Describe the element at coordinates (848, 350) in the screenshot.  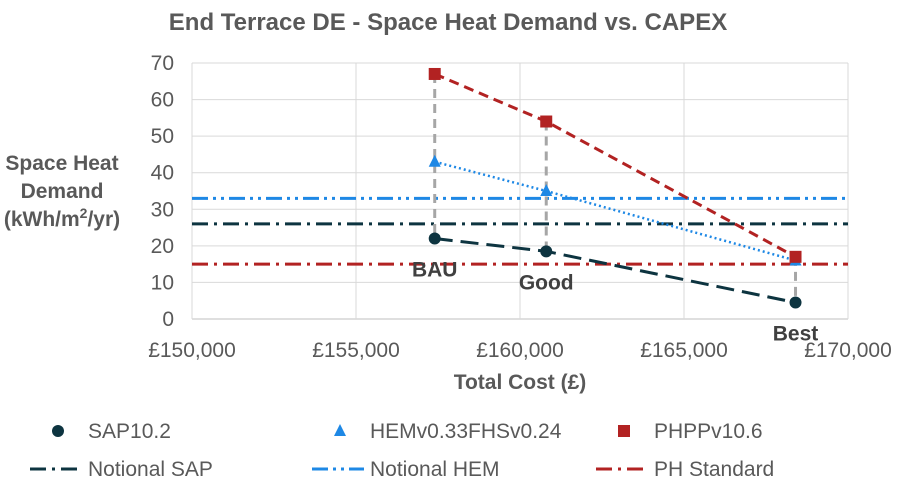
I see `x-tick-label: £170,000` at that location.